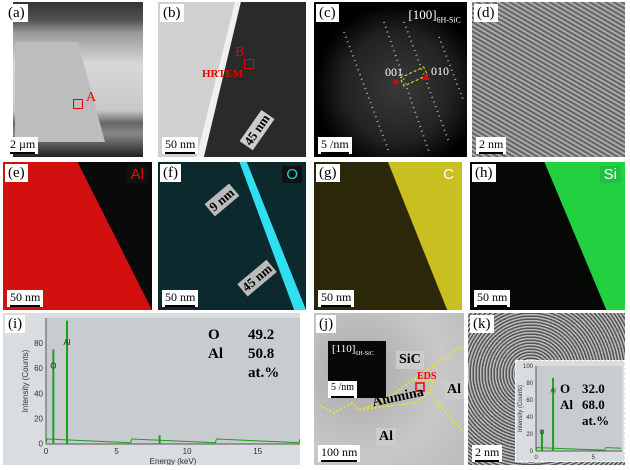 The image size is (630, 470). What do you see at coordinates (240, 52) in the screenshot?
I see `marker-b: B` at bounding box center [240, 52].